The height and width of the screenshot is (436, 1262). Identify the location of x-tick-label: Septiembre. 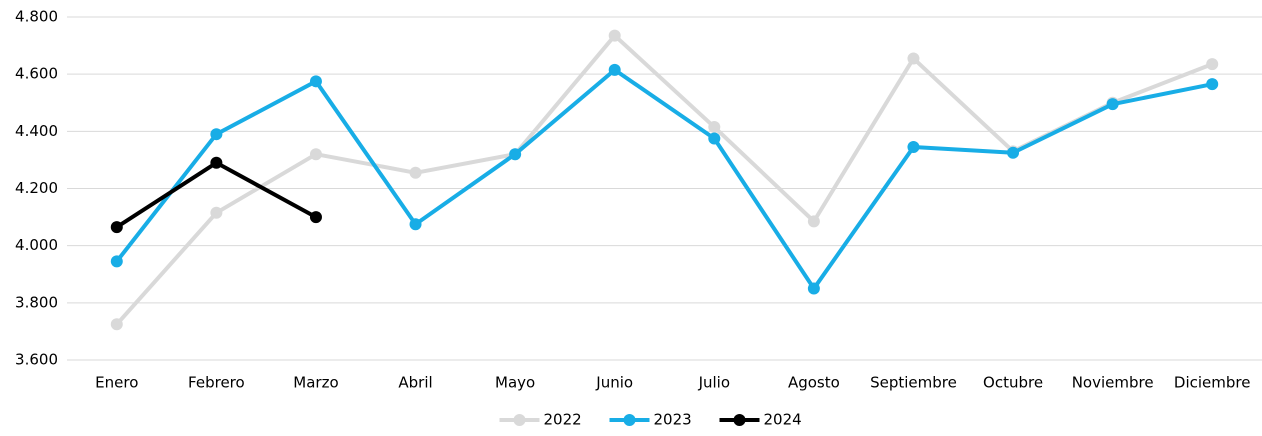
(913, 383).